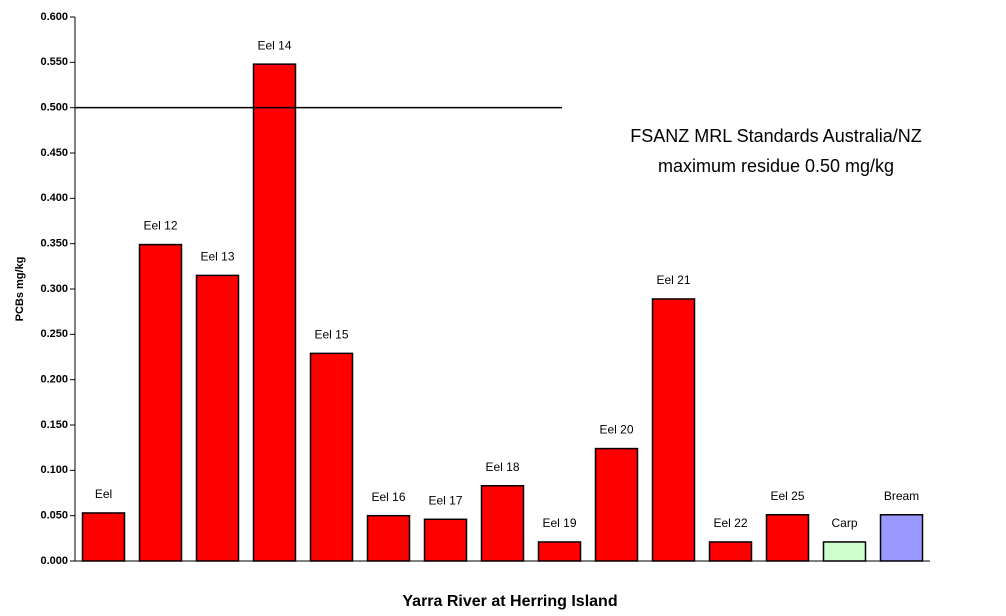 Image resolution: width=1006 pixels, height=616 pixels. What do you see at coordinates (20, 289) in the screenshot?
I see `y-axis-label: PCBs mg/kg` at bounding box center [20, 289].